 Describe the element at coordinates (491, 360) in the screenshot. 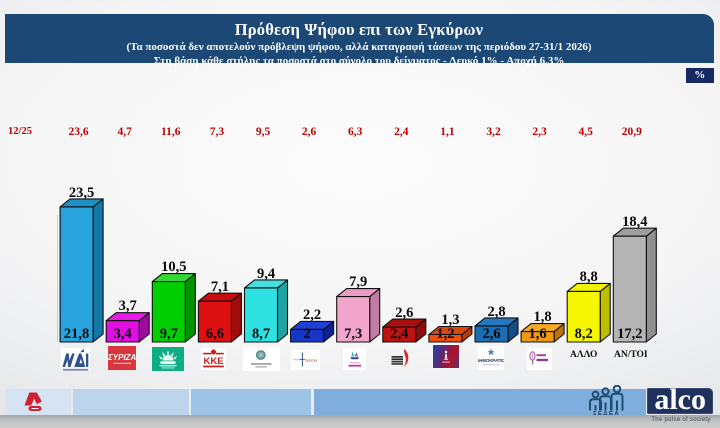

I see `svg-text: ΔΗΜΟΚΡΑΤΕΣ` at that location.